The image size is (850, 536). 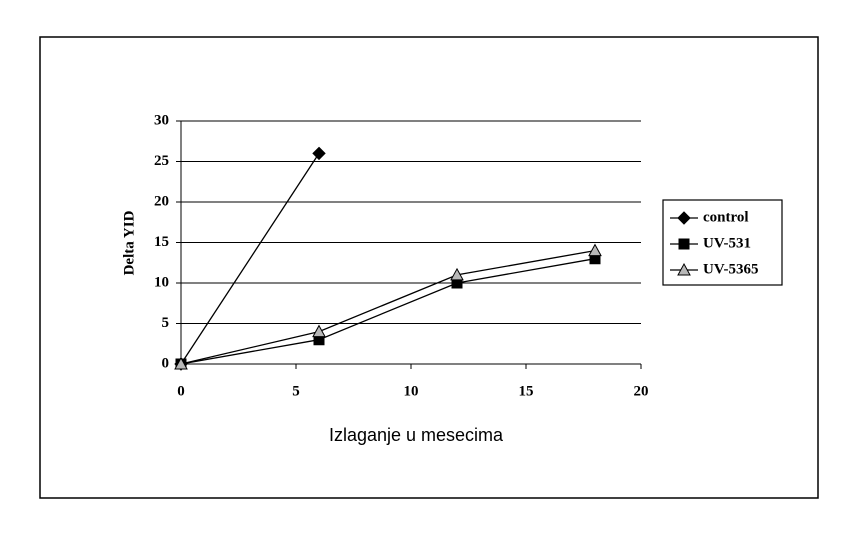 I want to click on x-tick-label: 10, so click(x=411, y=391).